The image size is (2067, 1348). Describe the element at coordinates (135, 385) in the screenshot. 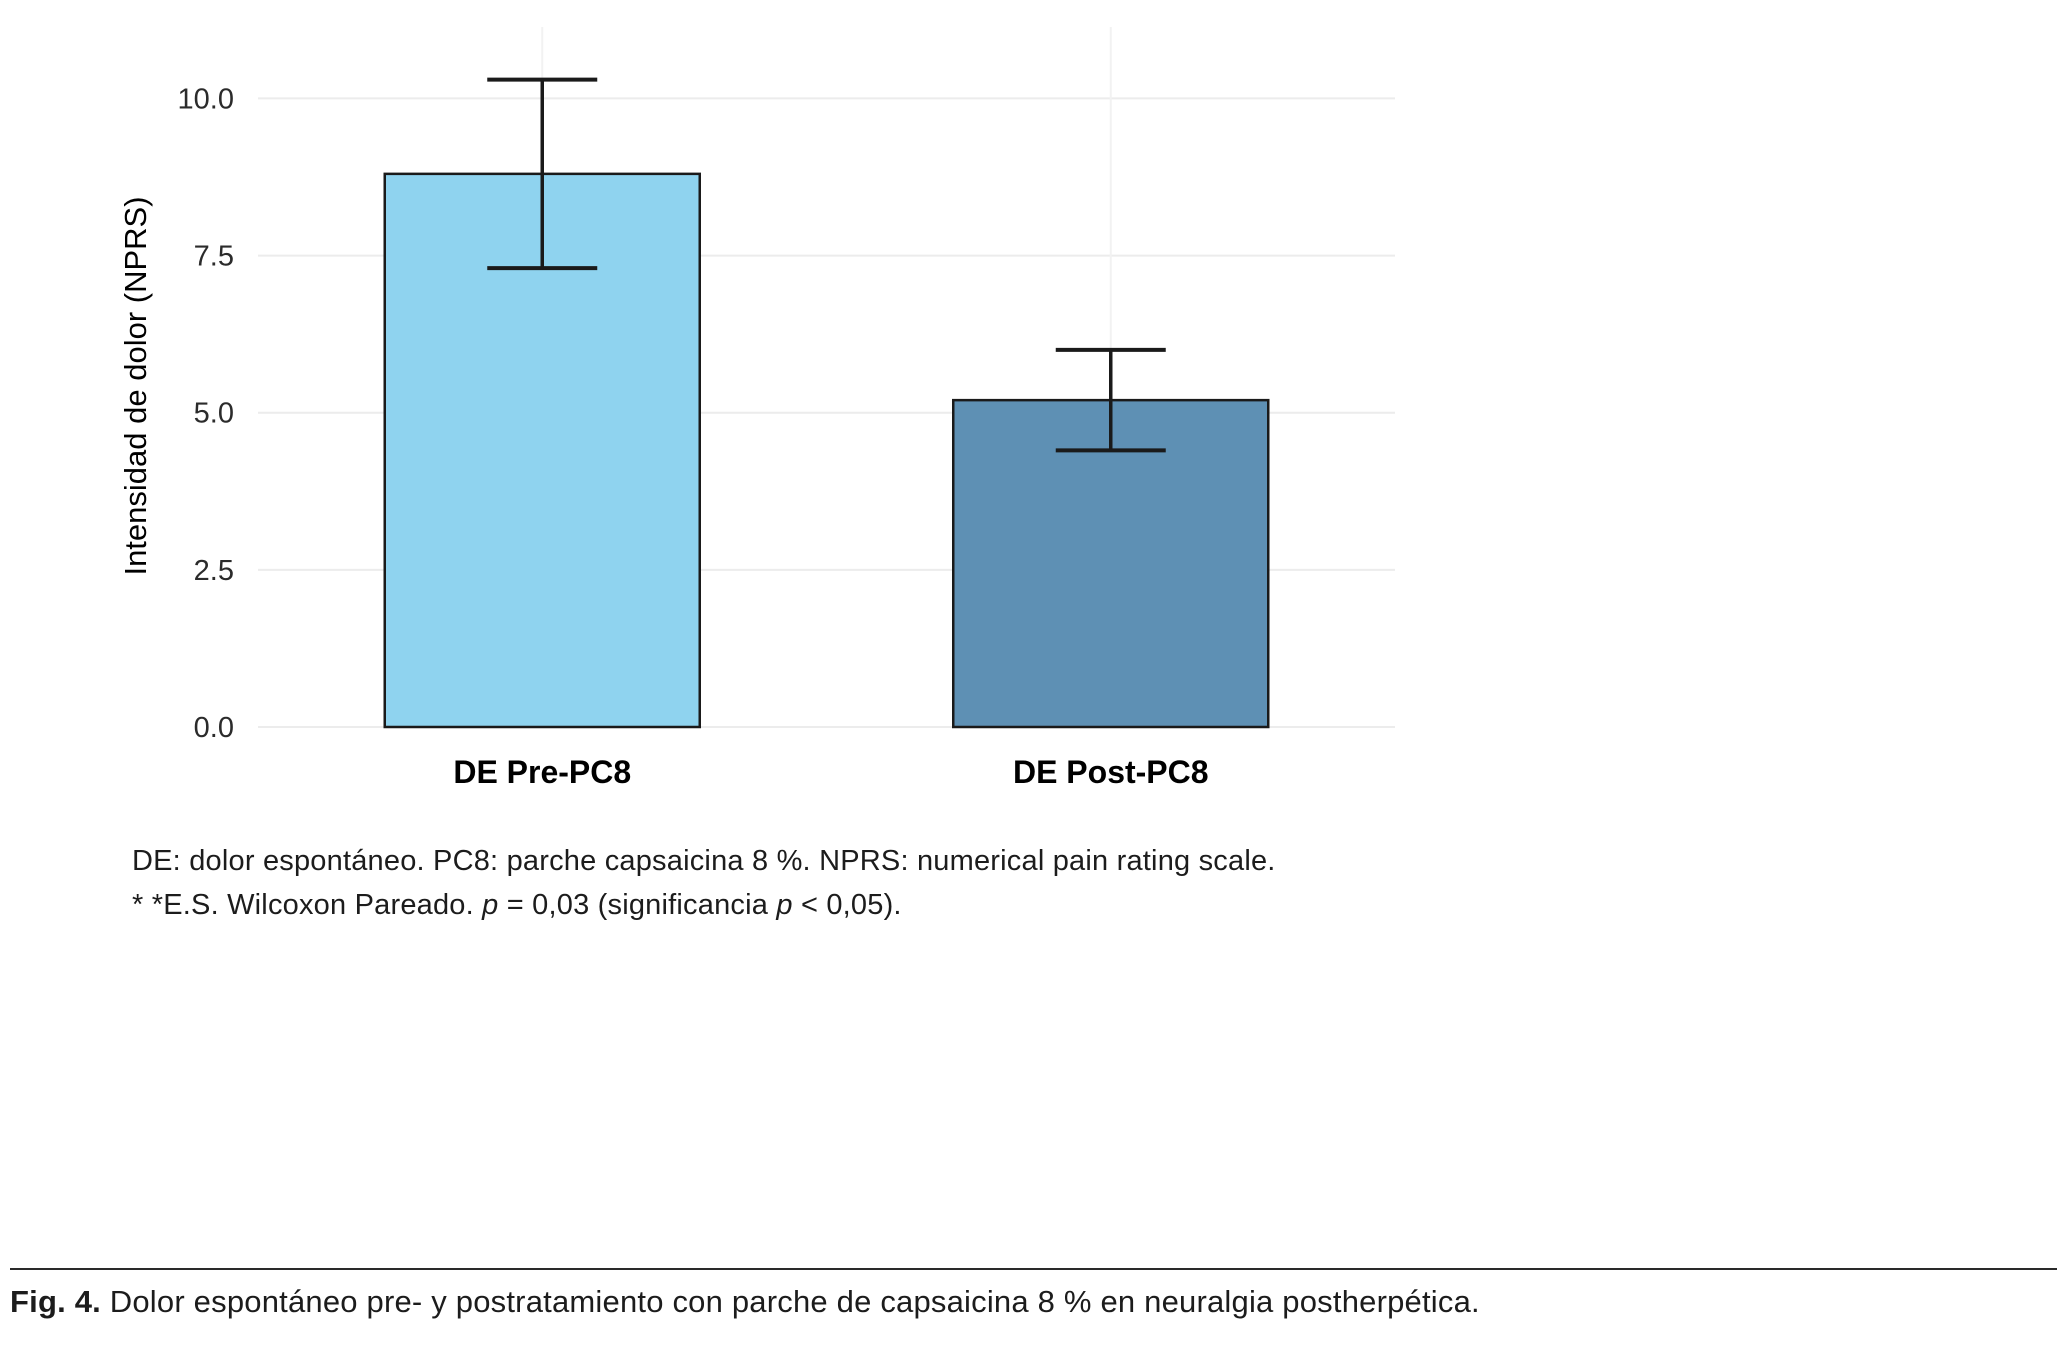

I see `svg-text: Intensidad de dolor (NPRS)` at that location.